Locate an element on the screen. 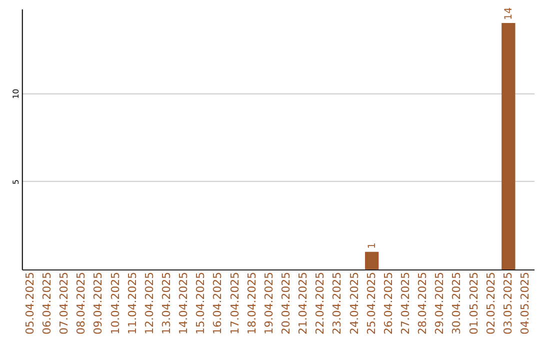 Image resolution: width=540 pixels, height=340 pixels. y-tick-label: 5 is located at coordinates (15, 181).